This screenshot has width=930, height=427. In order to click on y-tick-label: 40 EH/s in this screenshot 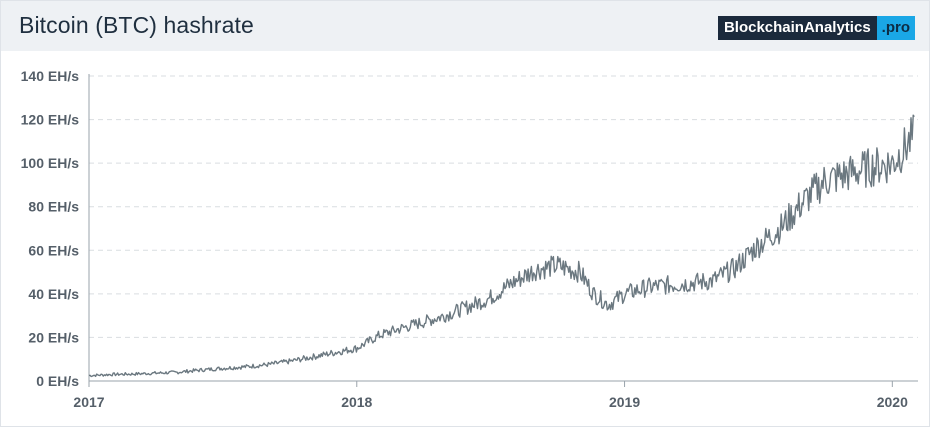, I will do `click(53, 294)`.